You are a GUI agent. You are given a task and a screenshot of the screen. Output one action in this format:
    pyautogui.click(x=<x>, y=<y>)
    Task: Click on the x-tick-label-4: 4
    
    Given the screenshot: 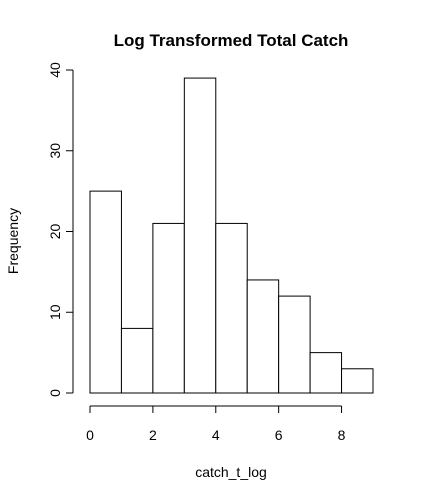 What is the action you would take?
    pyautogui.click(x=216, y=435)
    